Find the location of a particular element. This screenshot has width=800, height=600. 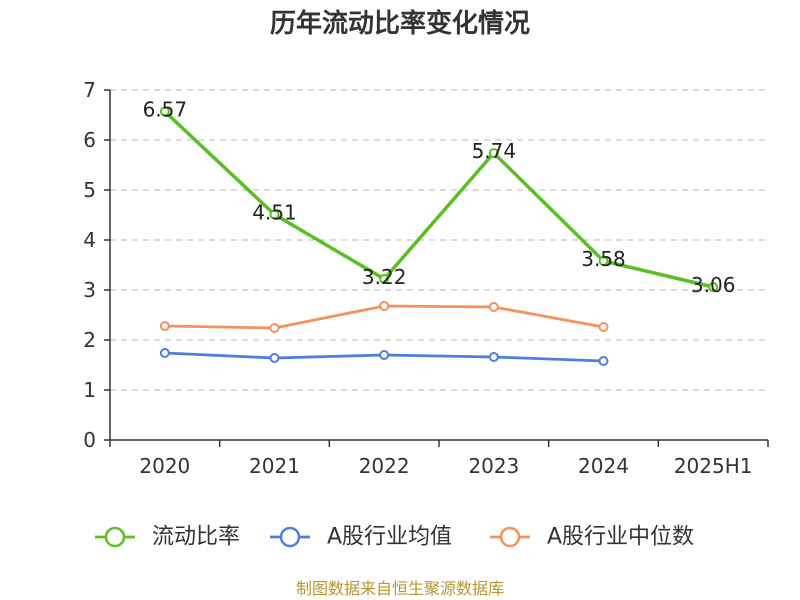

y-tick-label: 5 is located at coordinates (89, 190).